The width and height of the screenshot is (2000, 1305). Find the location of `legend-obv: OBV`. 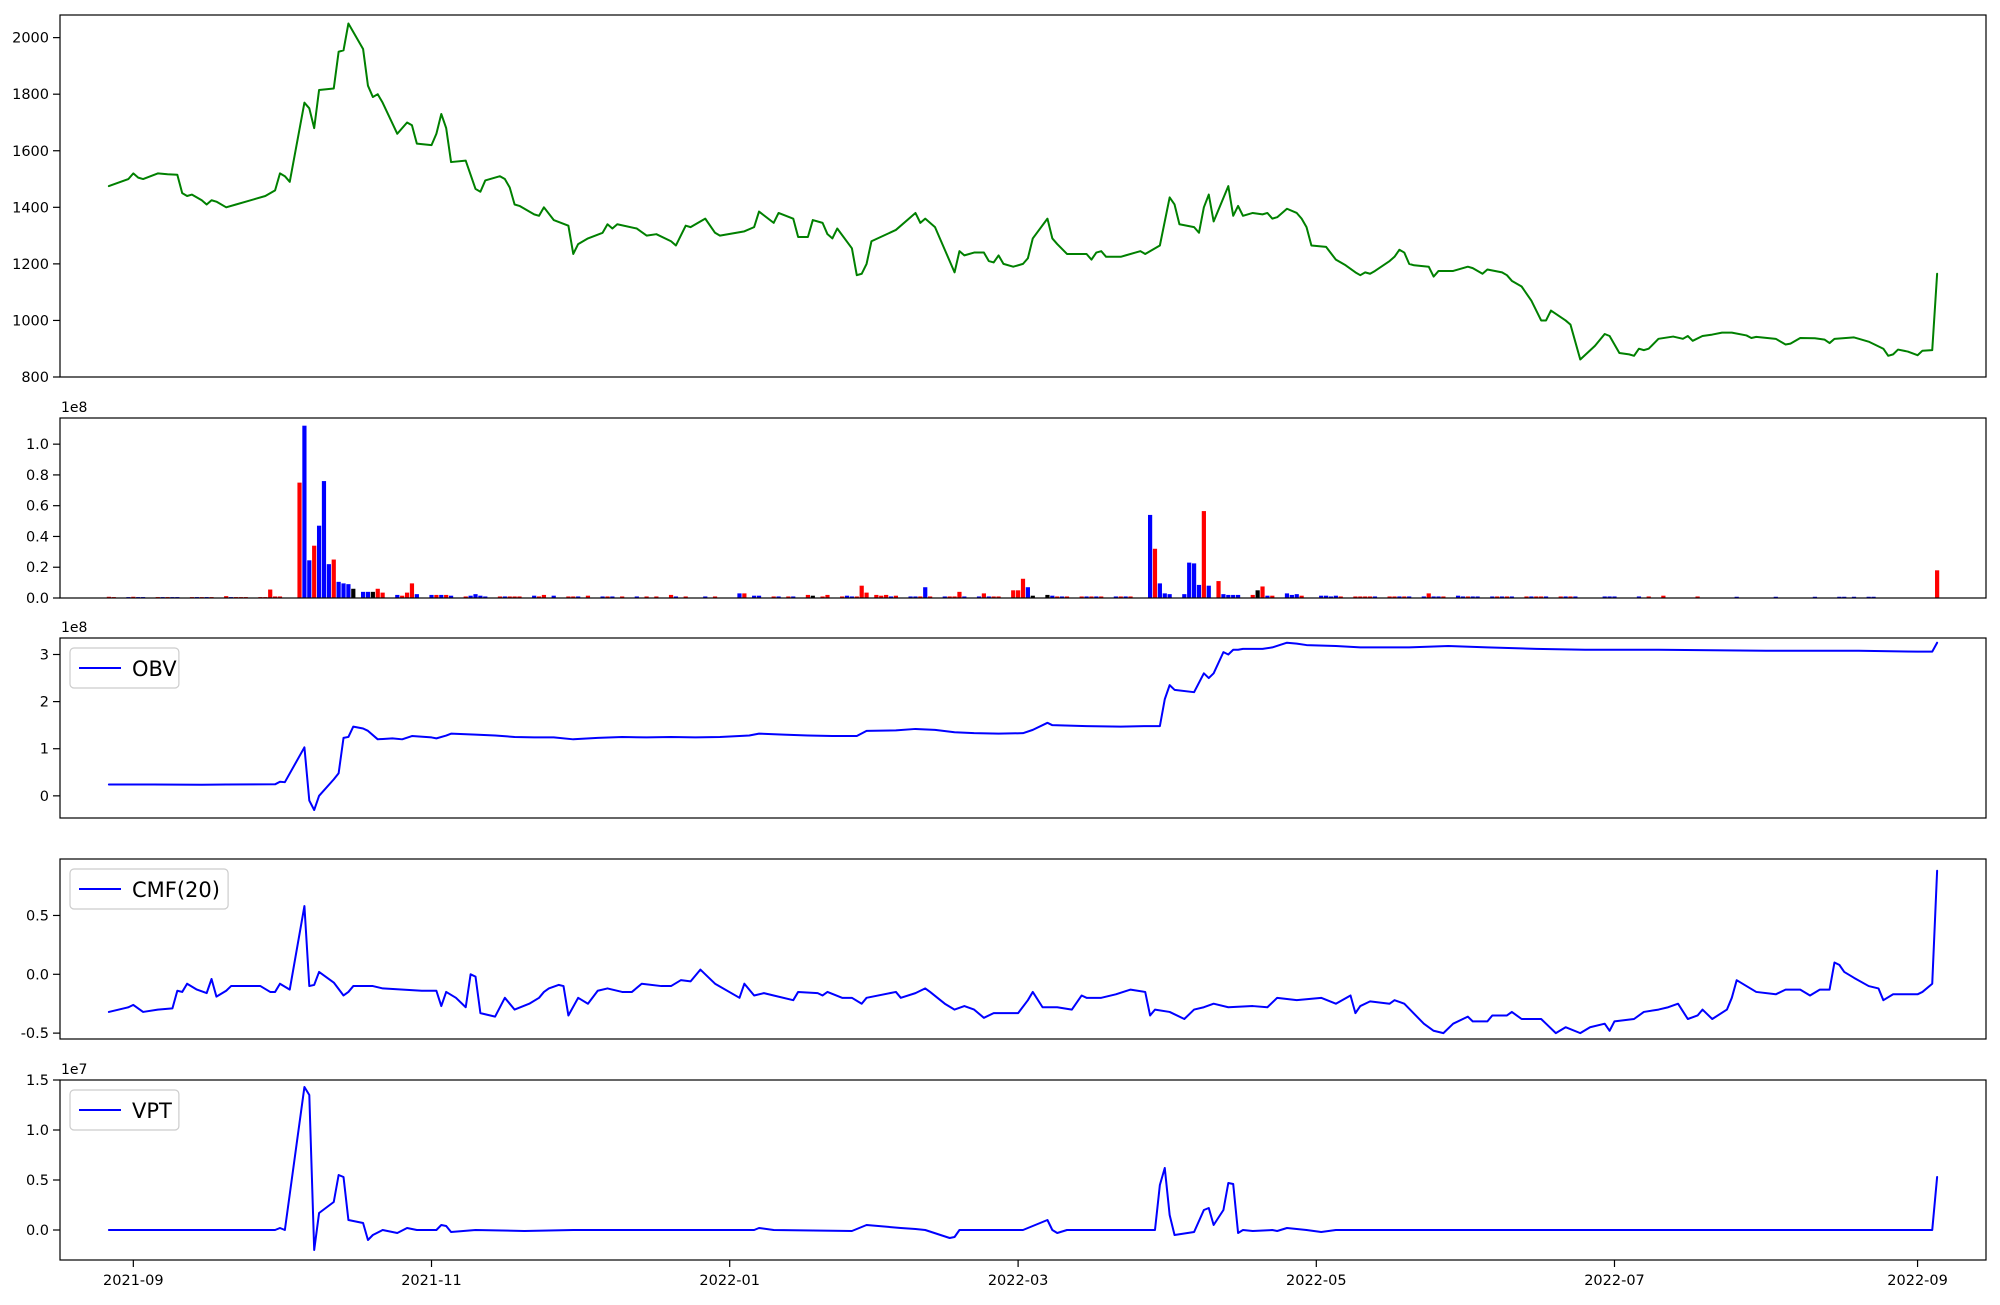

legend-obv: OBV is located at coordinates (124, 668).